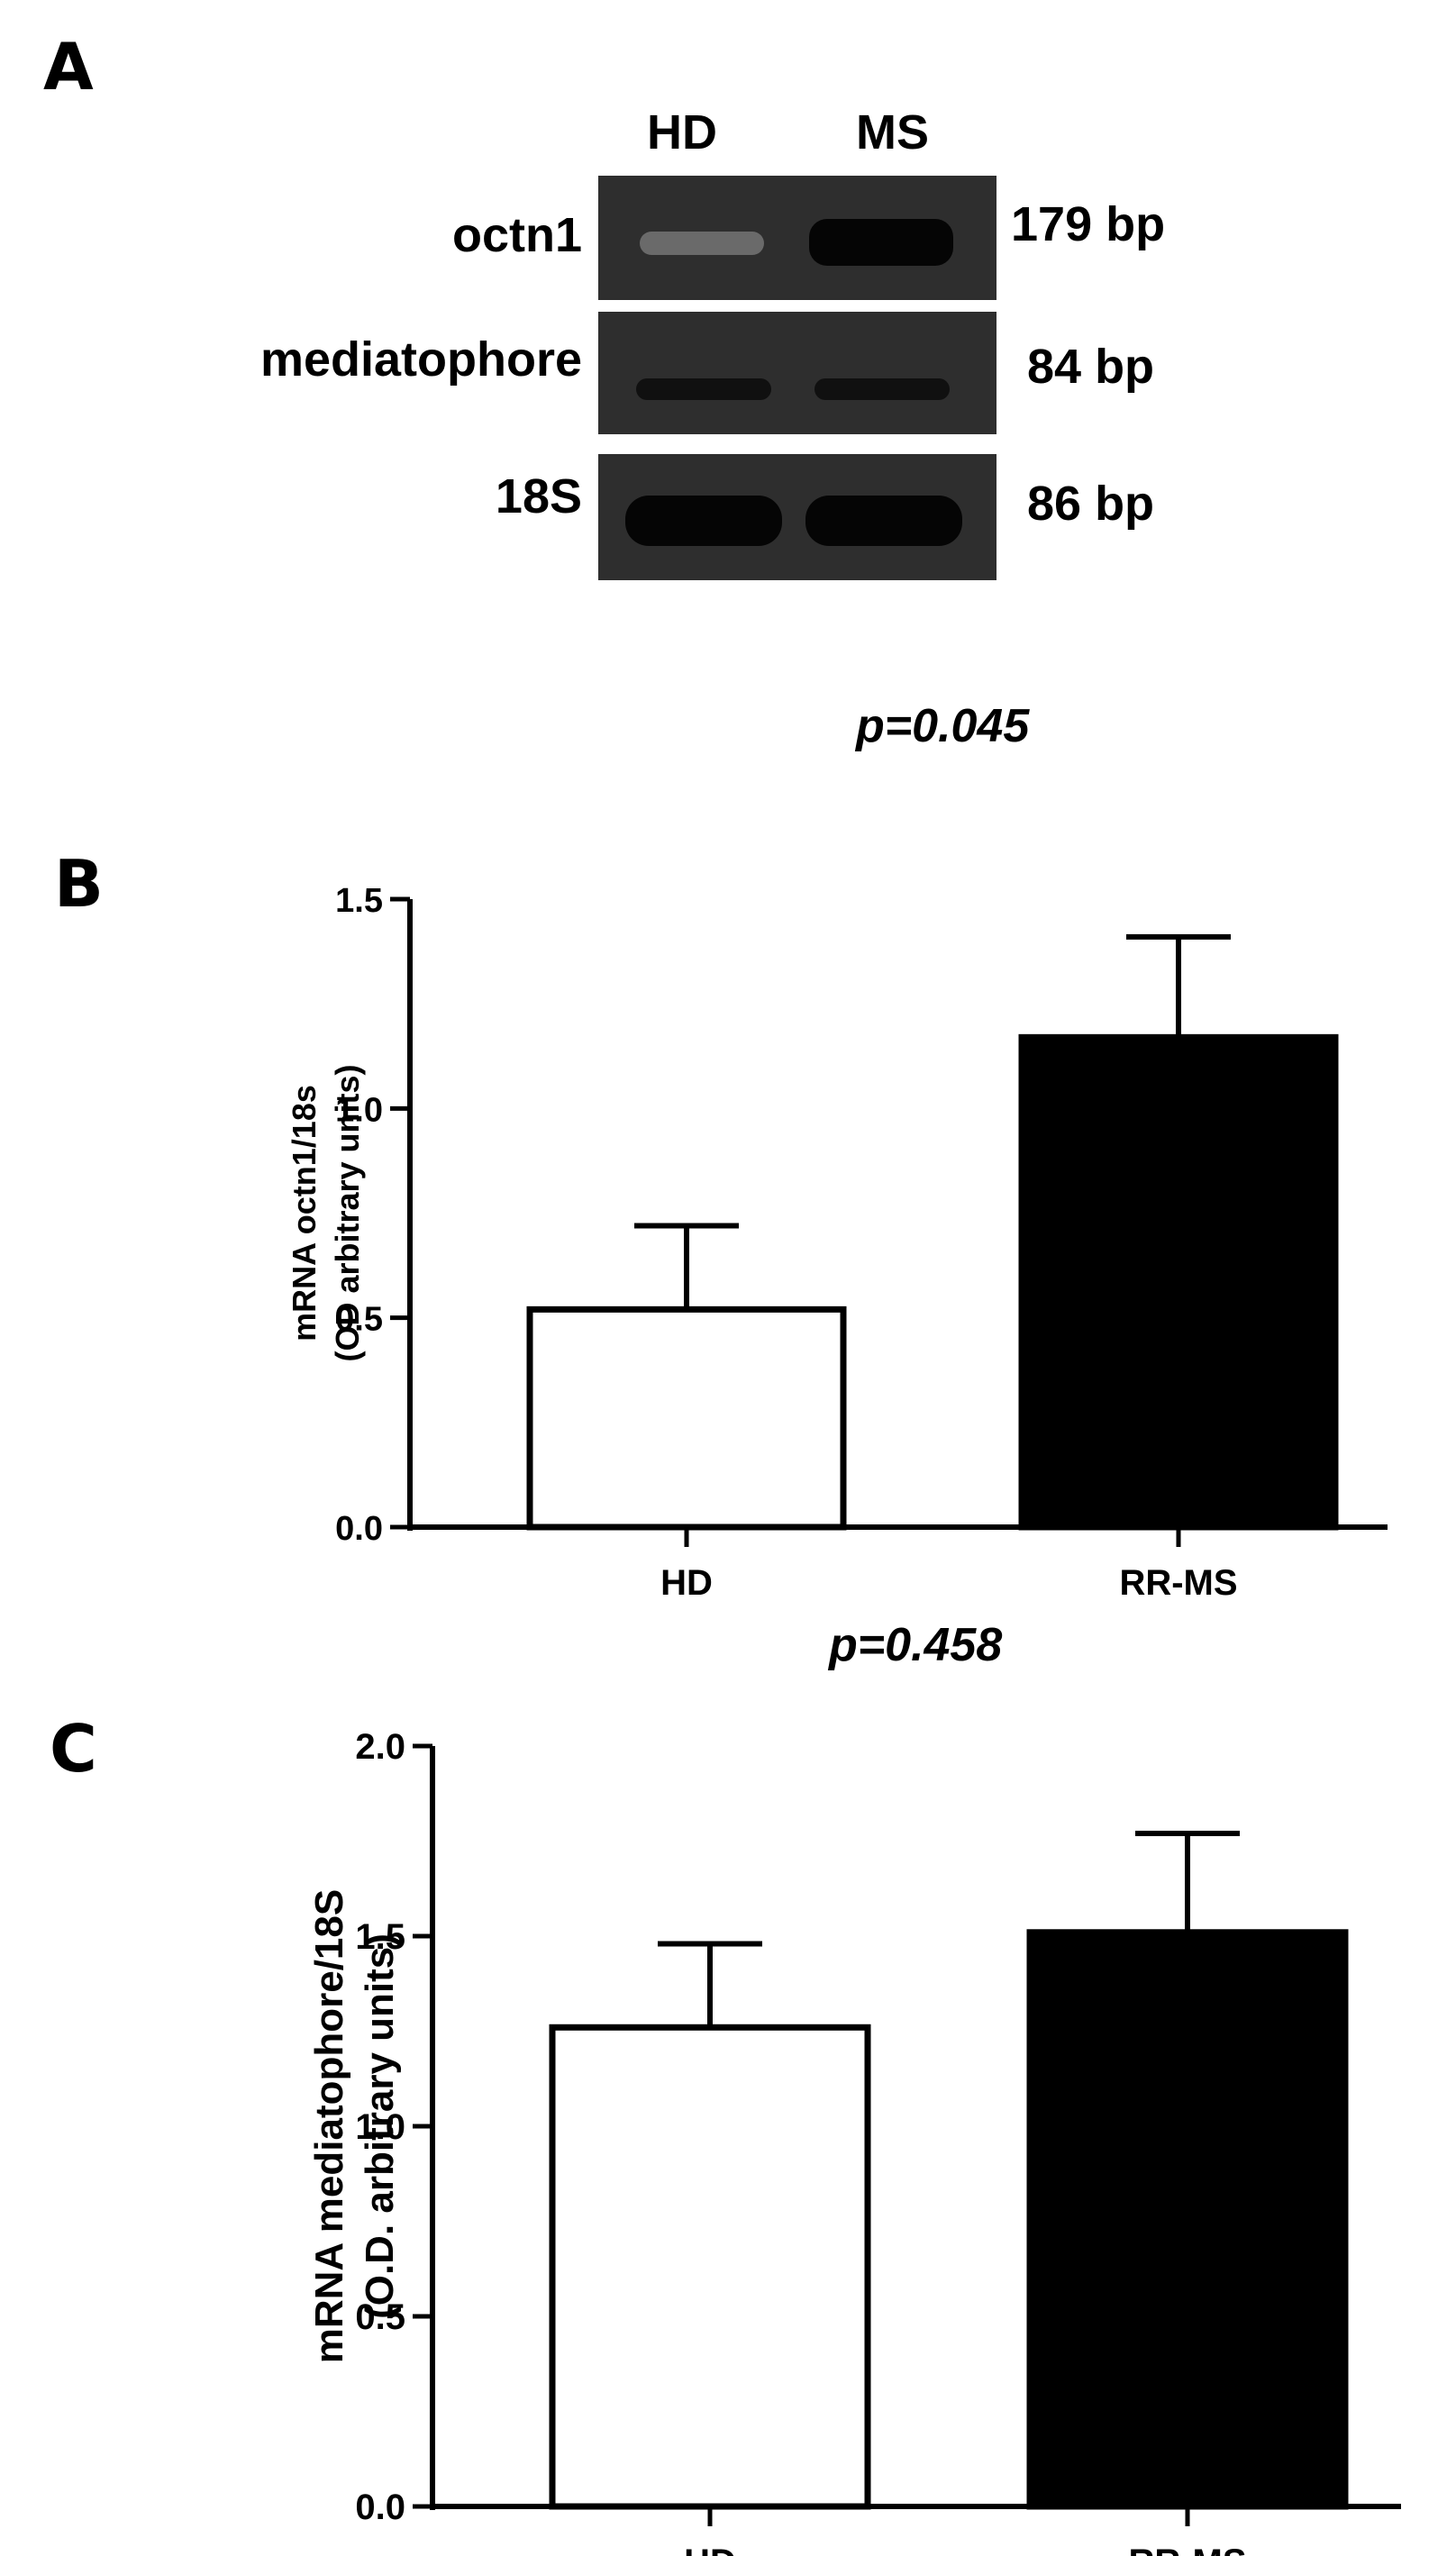  Describe the element at coordinates (704, 389) in the screenshot. I see `band-mediatophore-hd` at that location.